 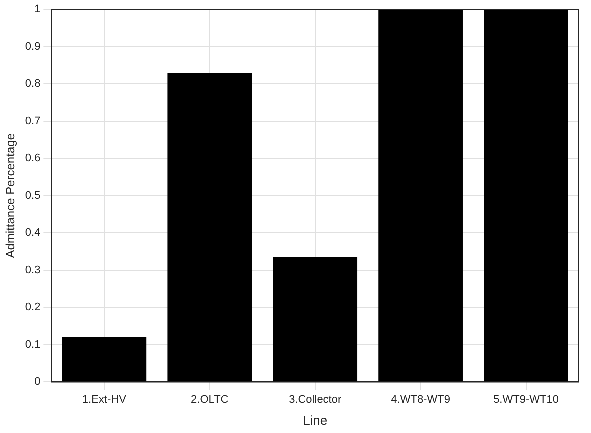 I want to click on x-tick-label: 5.WT9-WT10, so click(x=526, y=400).